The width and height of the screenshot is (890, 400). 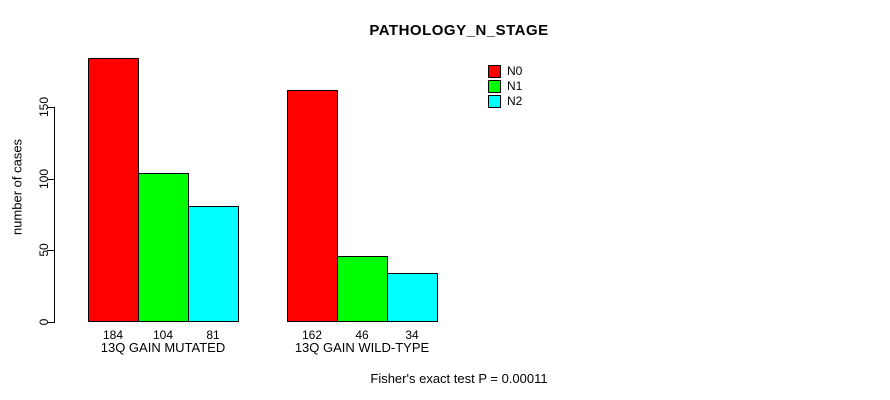 I want to click on group-label: 13Q GAIN WILD-TYPE, so click(x=362, y=347).